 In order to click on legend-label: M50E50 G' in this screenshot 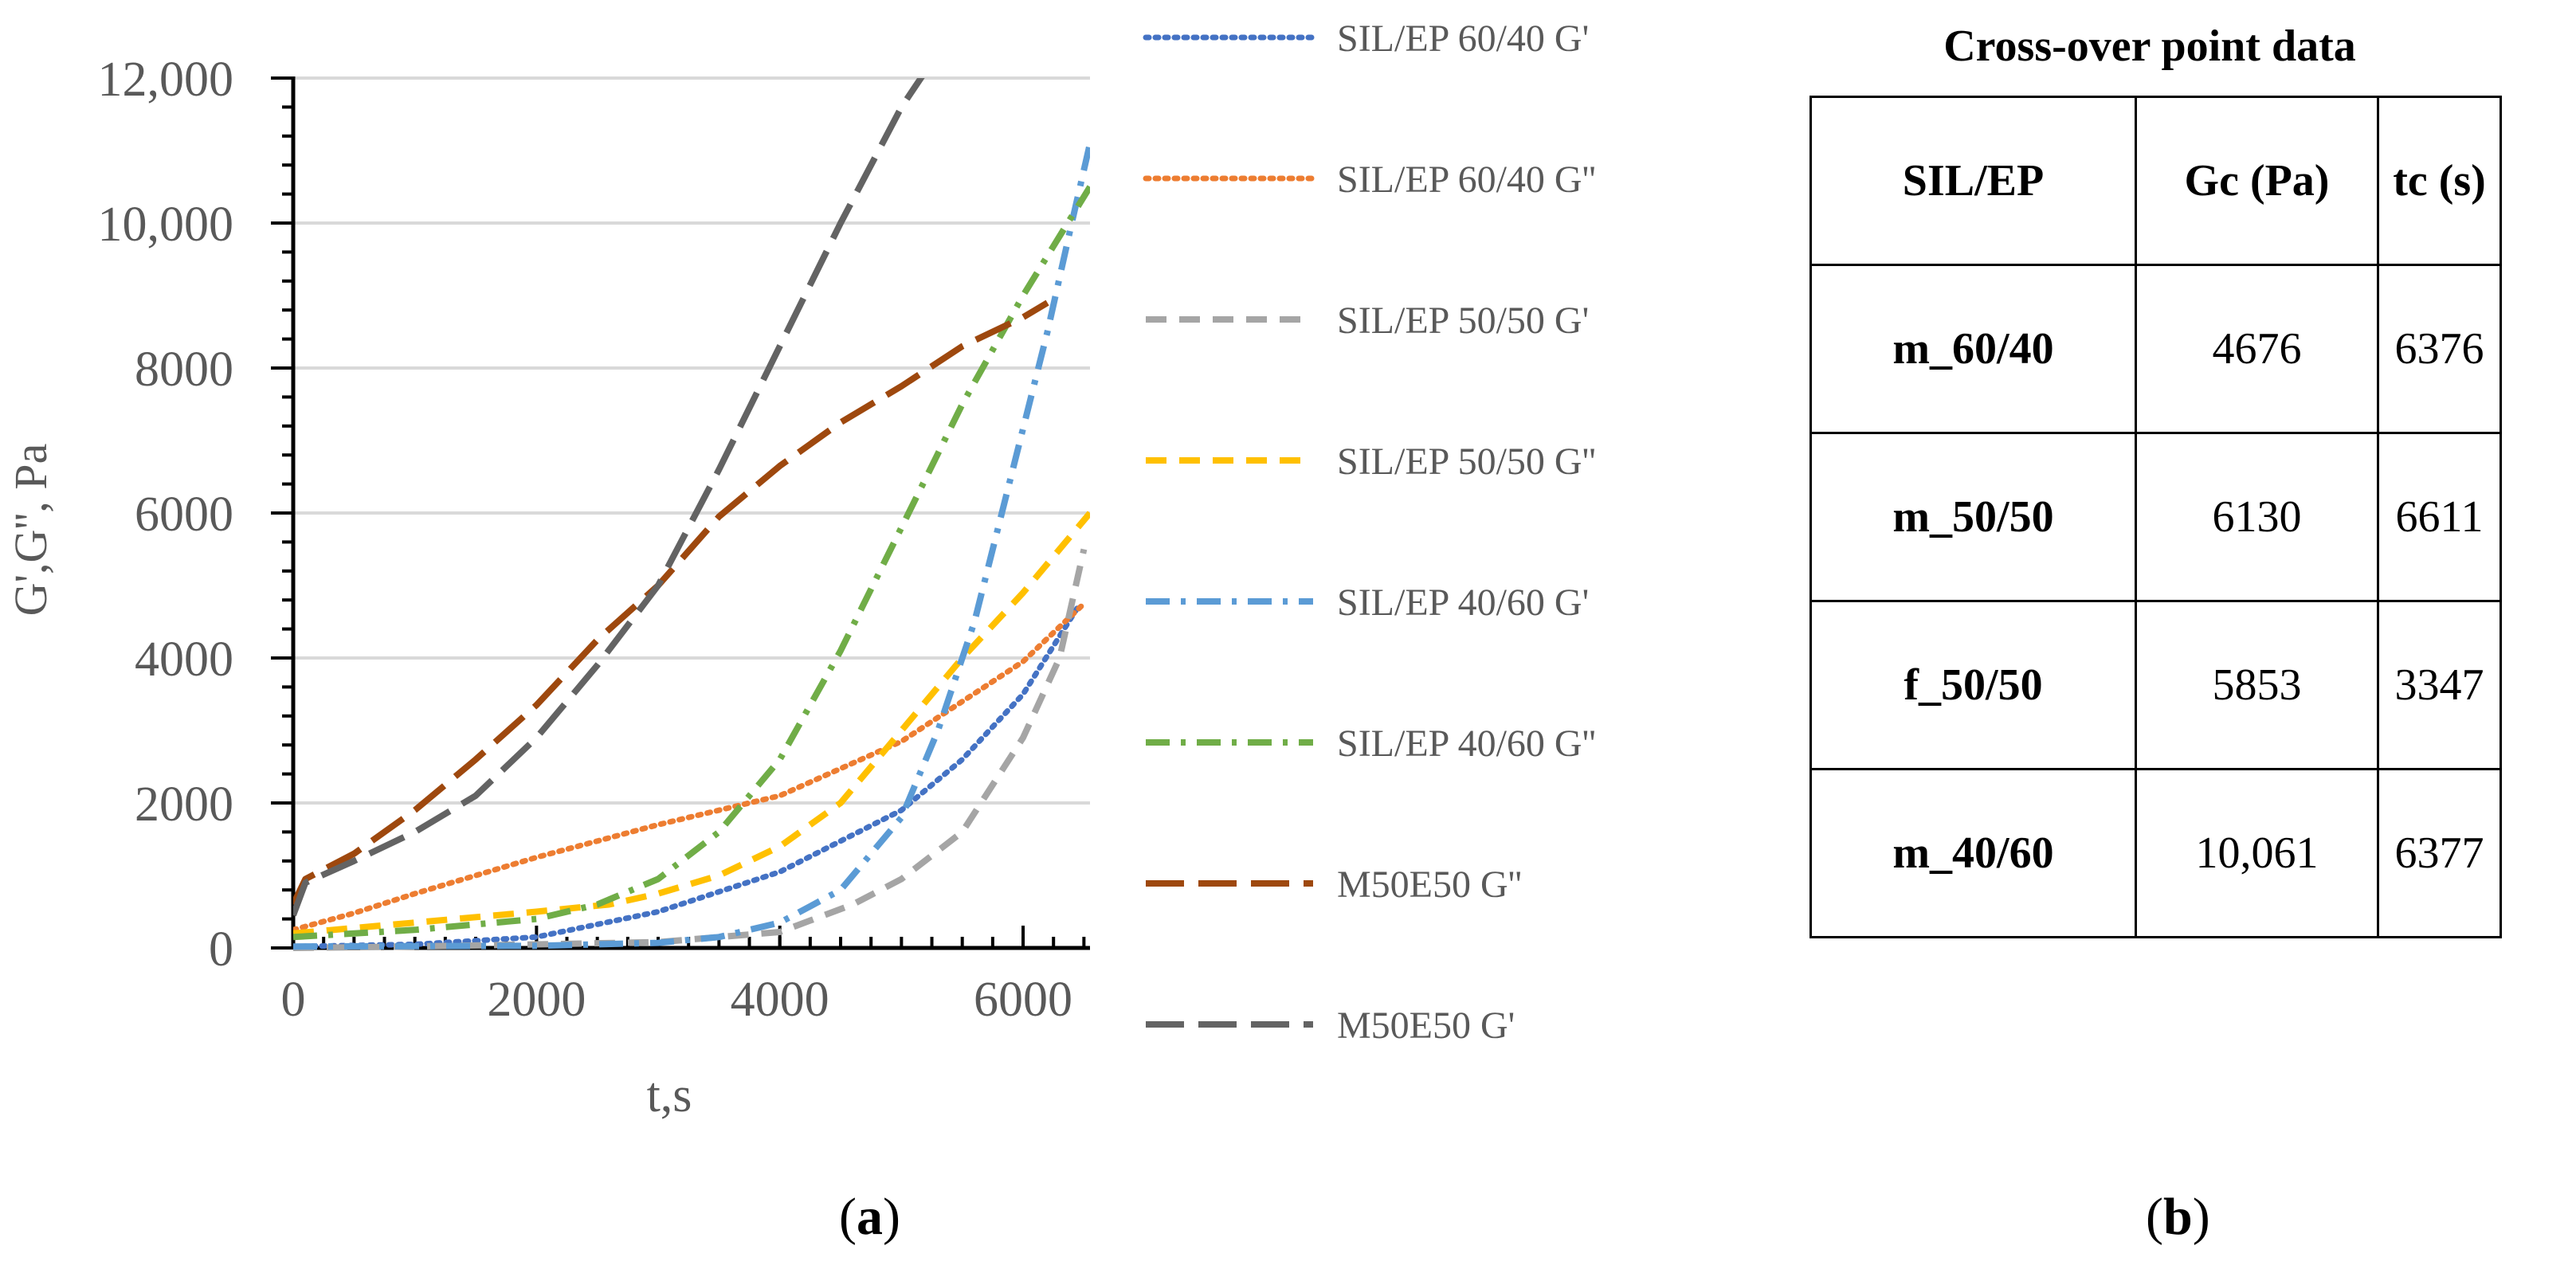, I will do `click(1426, 1025)`.